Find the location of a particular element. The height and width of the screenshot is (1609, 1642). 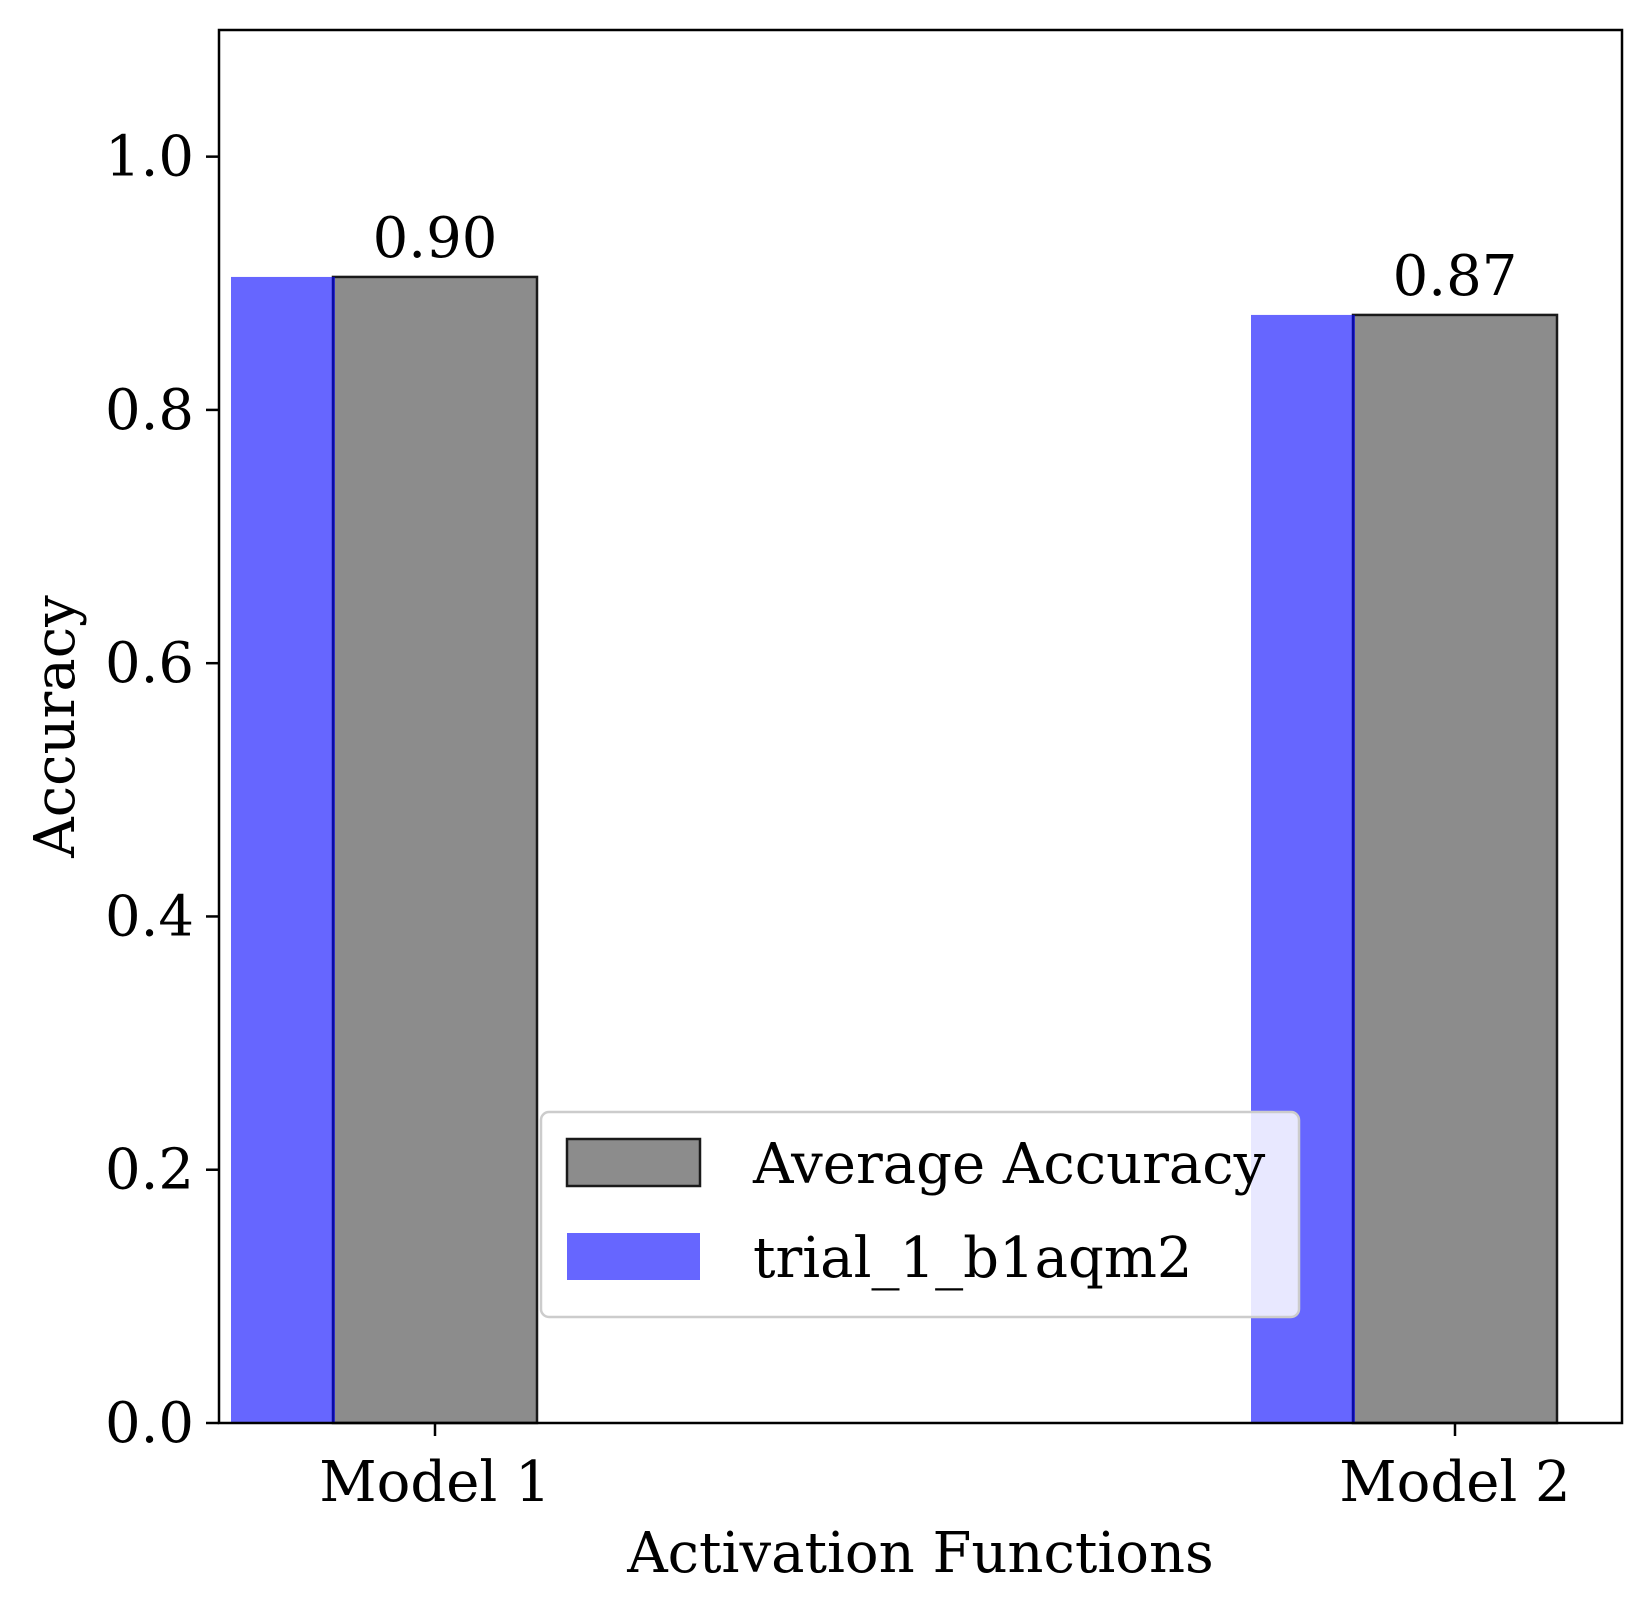

legend-box is located at coordinates (920, 1214).